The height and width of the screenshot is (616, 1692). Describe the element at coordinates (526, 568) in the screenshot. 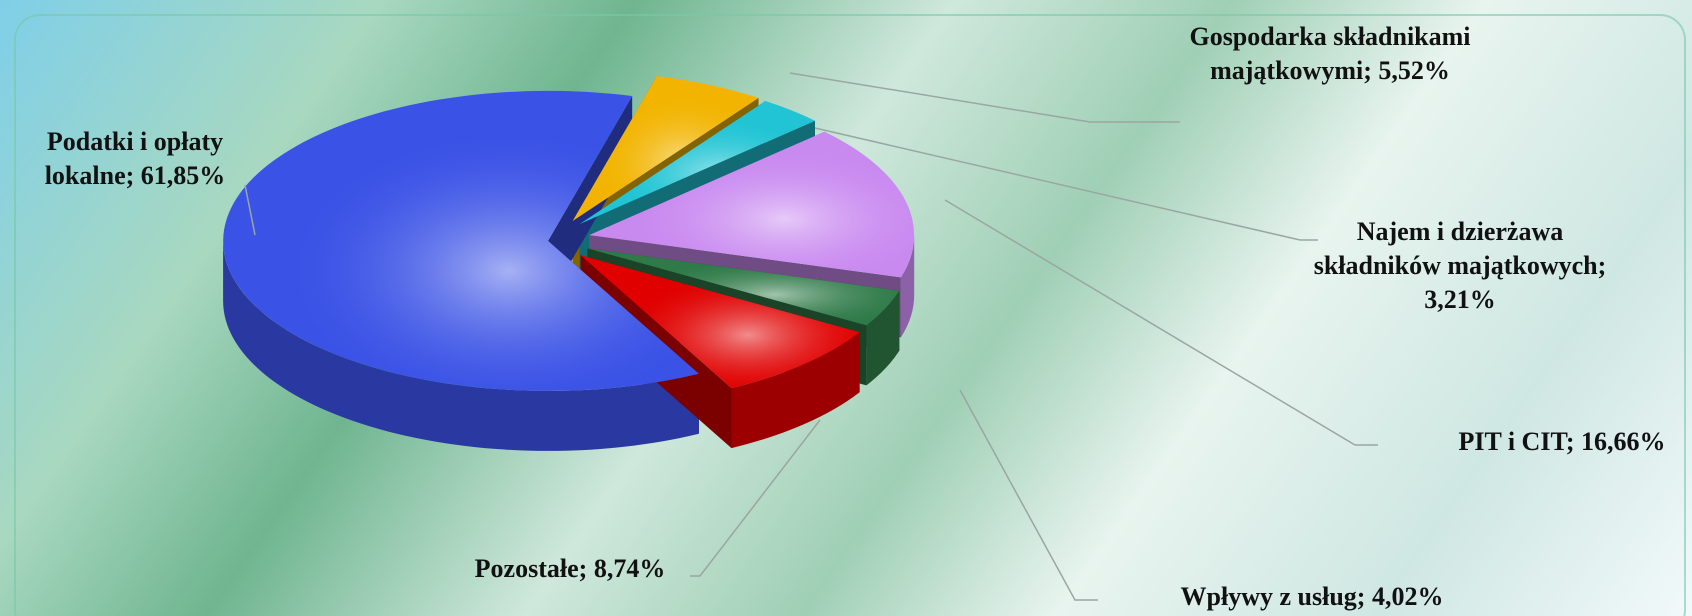

I see `label-name: Pozostałe` at that location.